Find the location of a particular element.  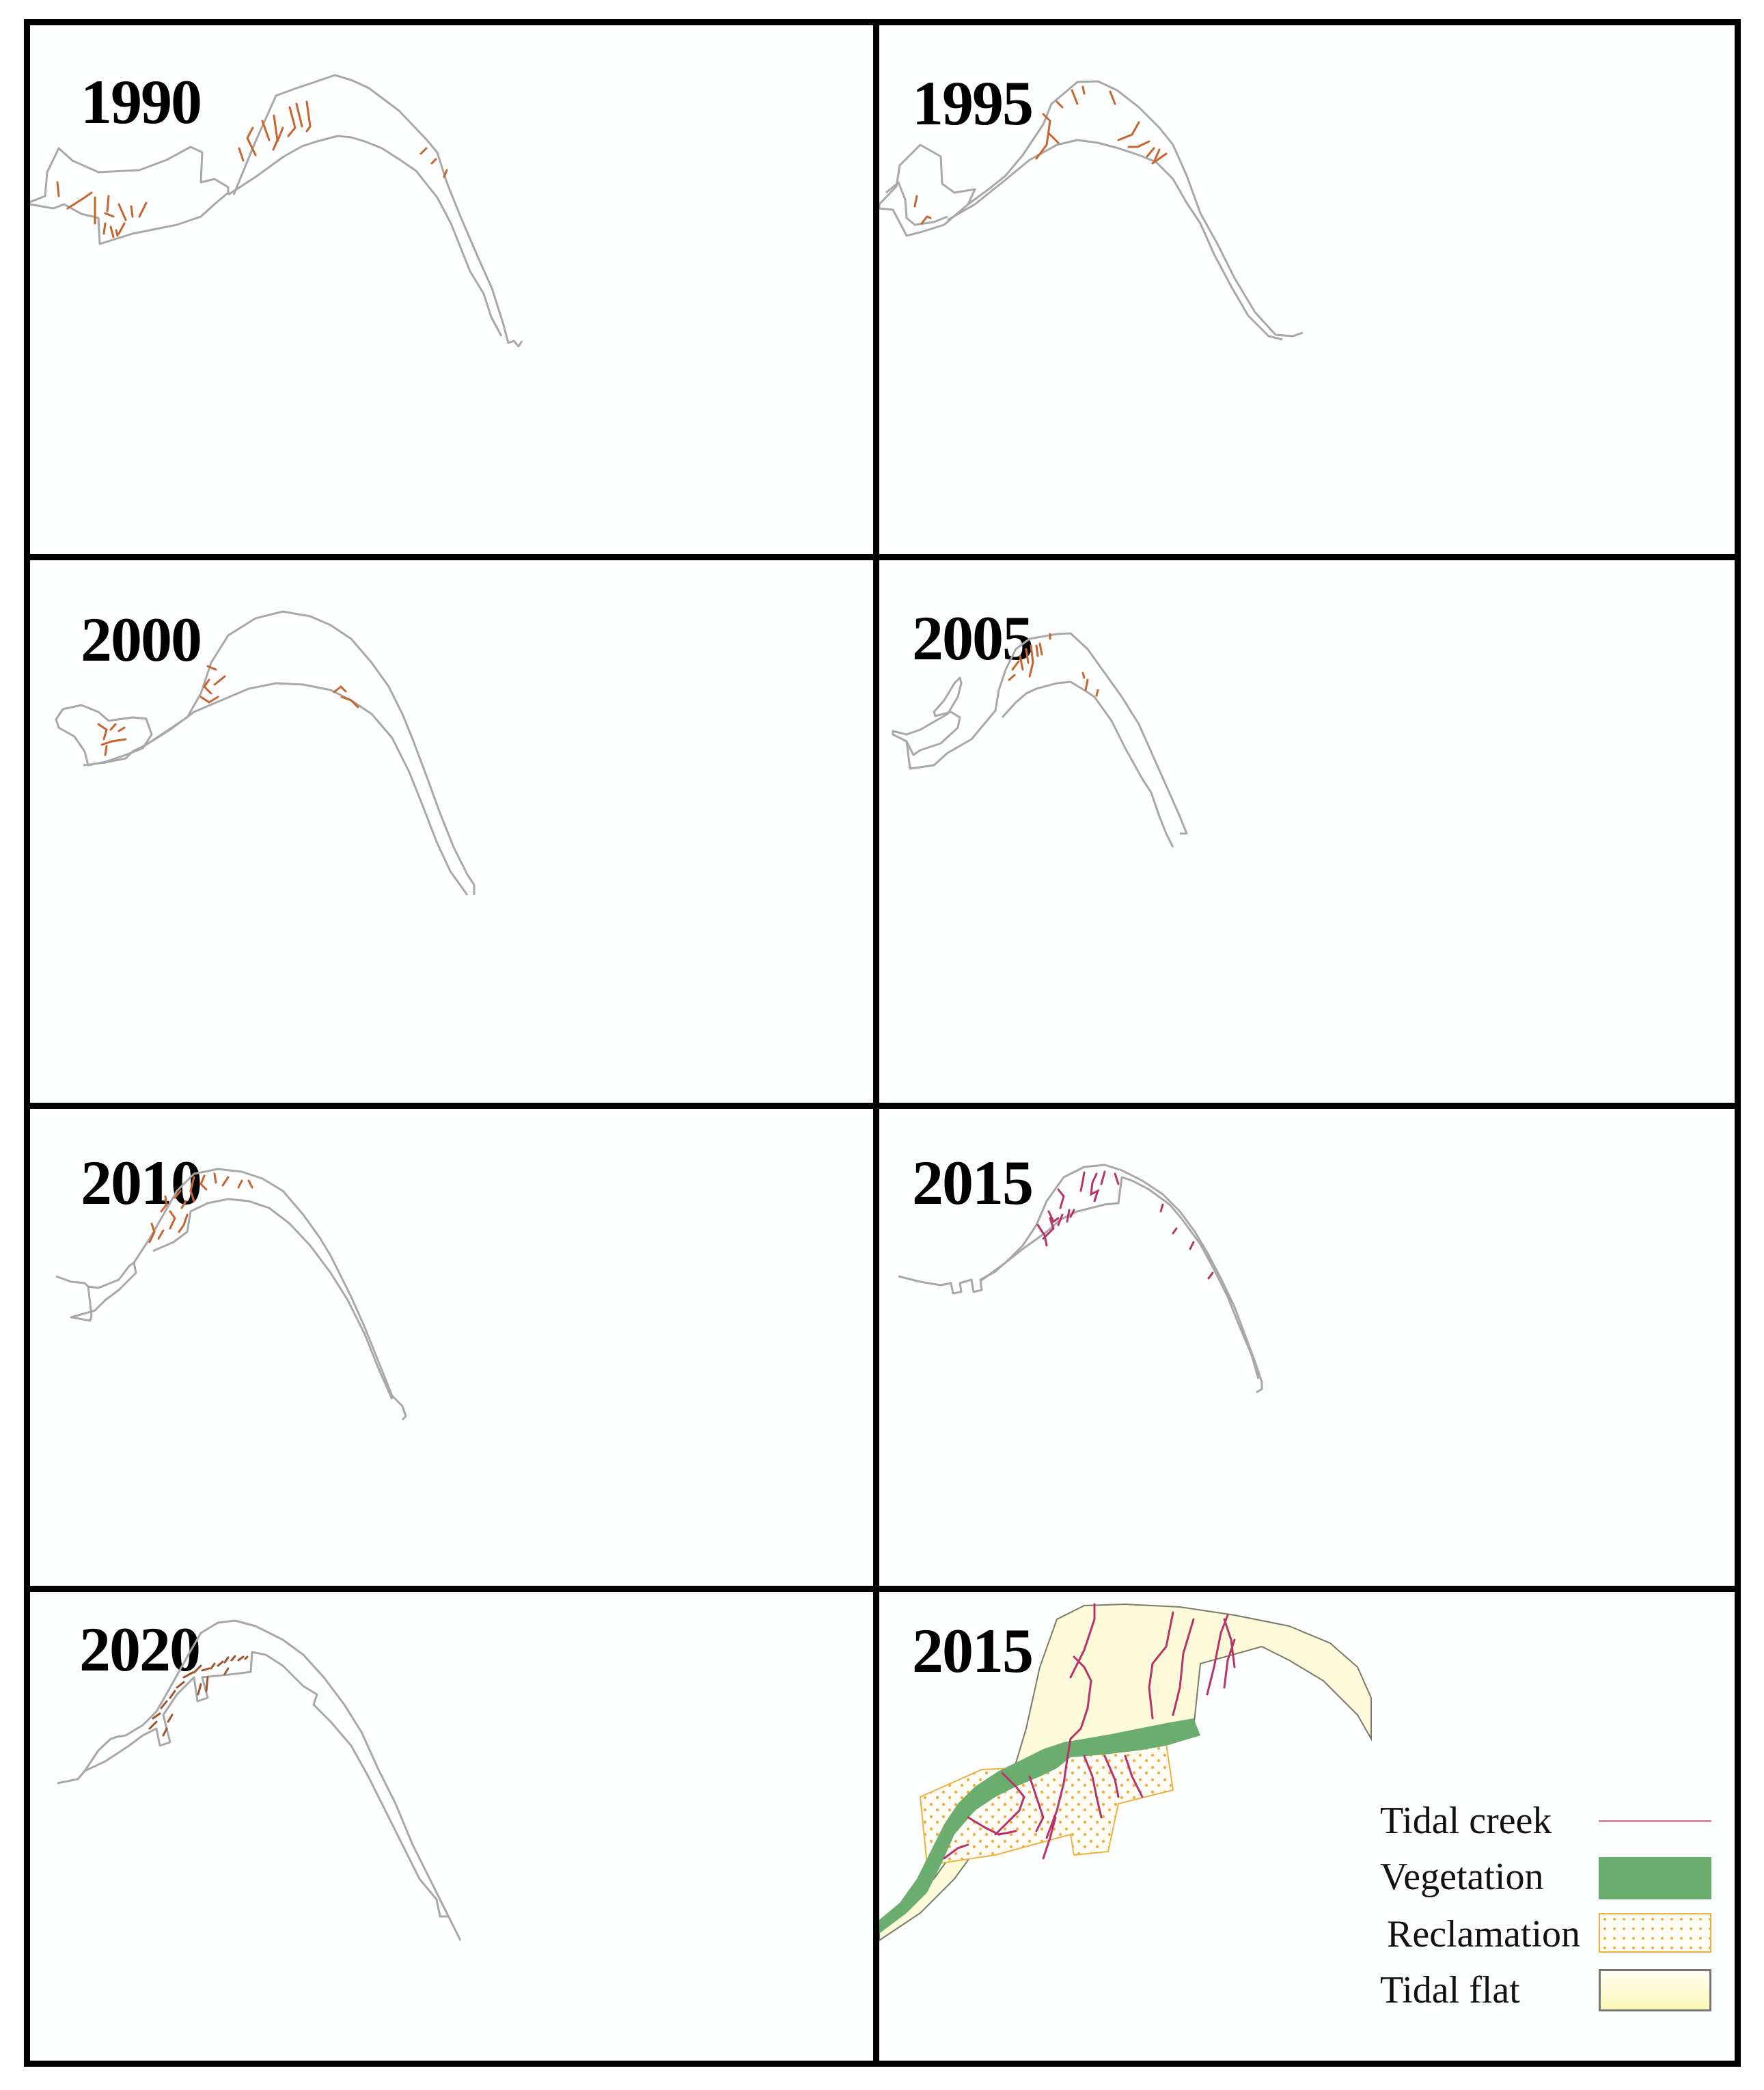

panel-year-label: 2000 is located at coordinates (141, 639).